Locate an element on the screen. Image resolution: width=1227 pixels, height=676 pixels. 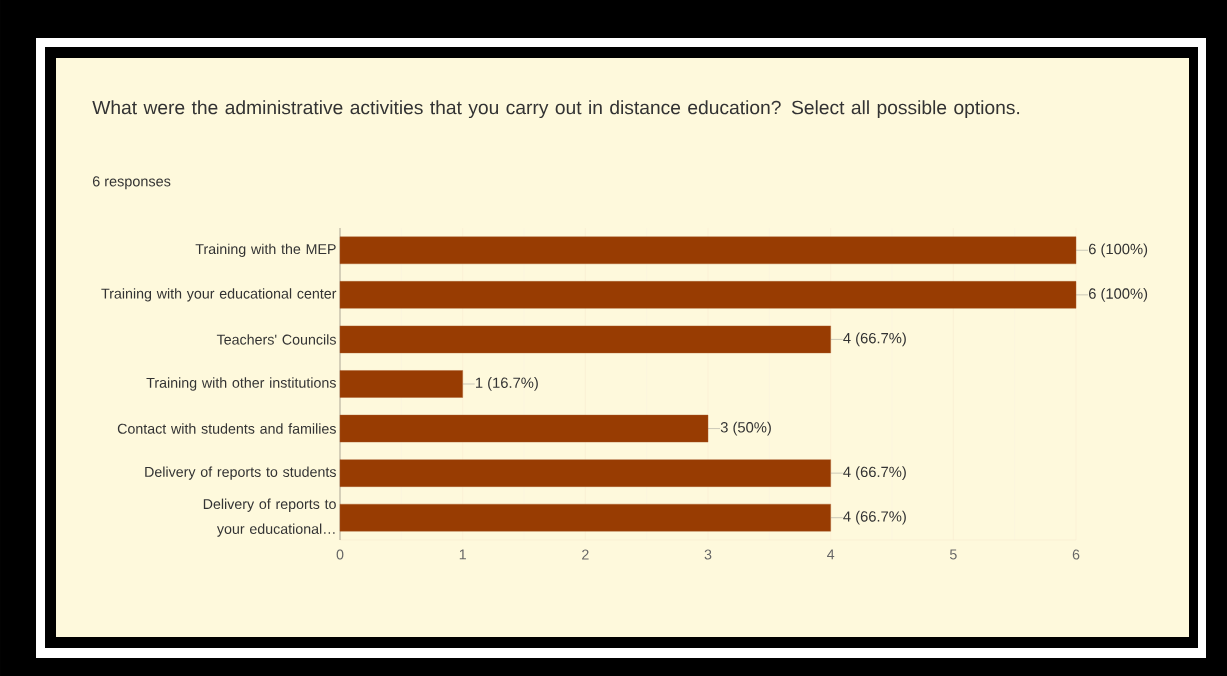
chart-title: What were the administrative activities that you carry out in distance education? Select all possible options. is located at coordinates (556, 109).